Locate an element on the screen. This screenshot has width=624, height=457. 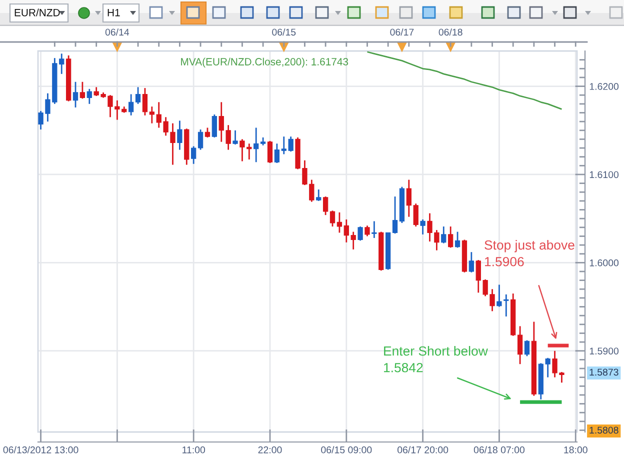
series-label: MVA(EUR/NZD.Close,200): 1.61743 is located at coordinates (264, 63).